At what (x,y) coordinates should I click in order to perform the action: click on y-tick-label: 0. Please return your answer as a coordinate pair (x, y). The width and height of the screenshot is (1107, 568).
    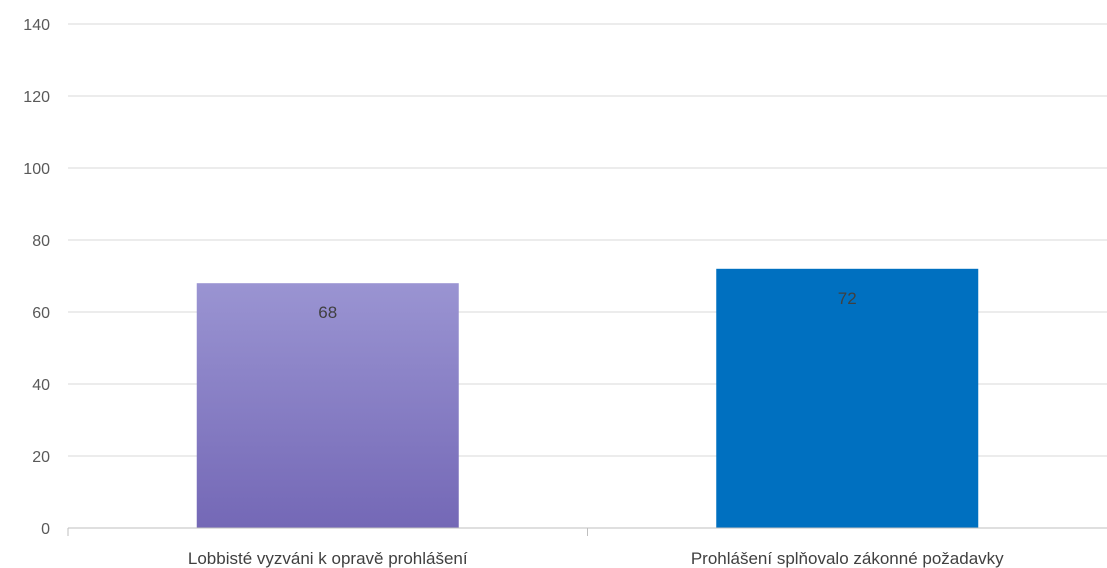
    Looking at the image, I should click on (45, 529).